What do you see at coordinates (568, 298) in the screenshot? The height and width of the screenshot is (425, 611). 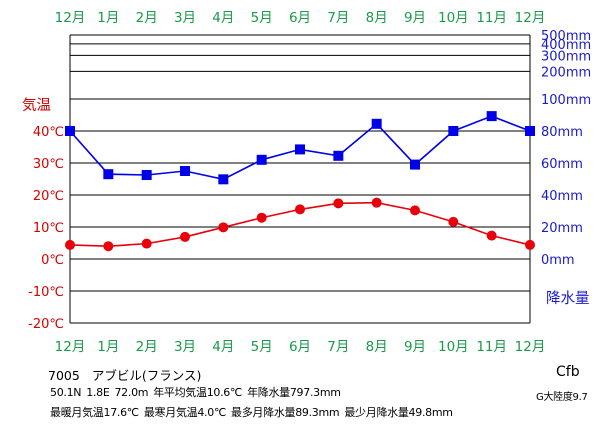 I see `precip-axis-title: 降水量` at bounding box center [568, 298].